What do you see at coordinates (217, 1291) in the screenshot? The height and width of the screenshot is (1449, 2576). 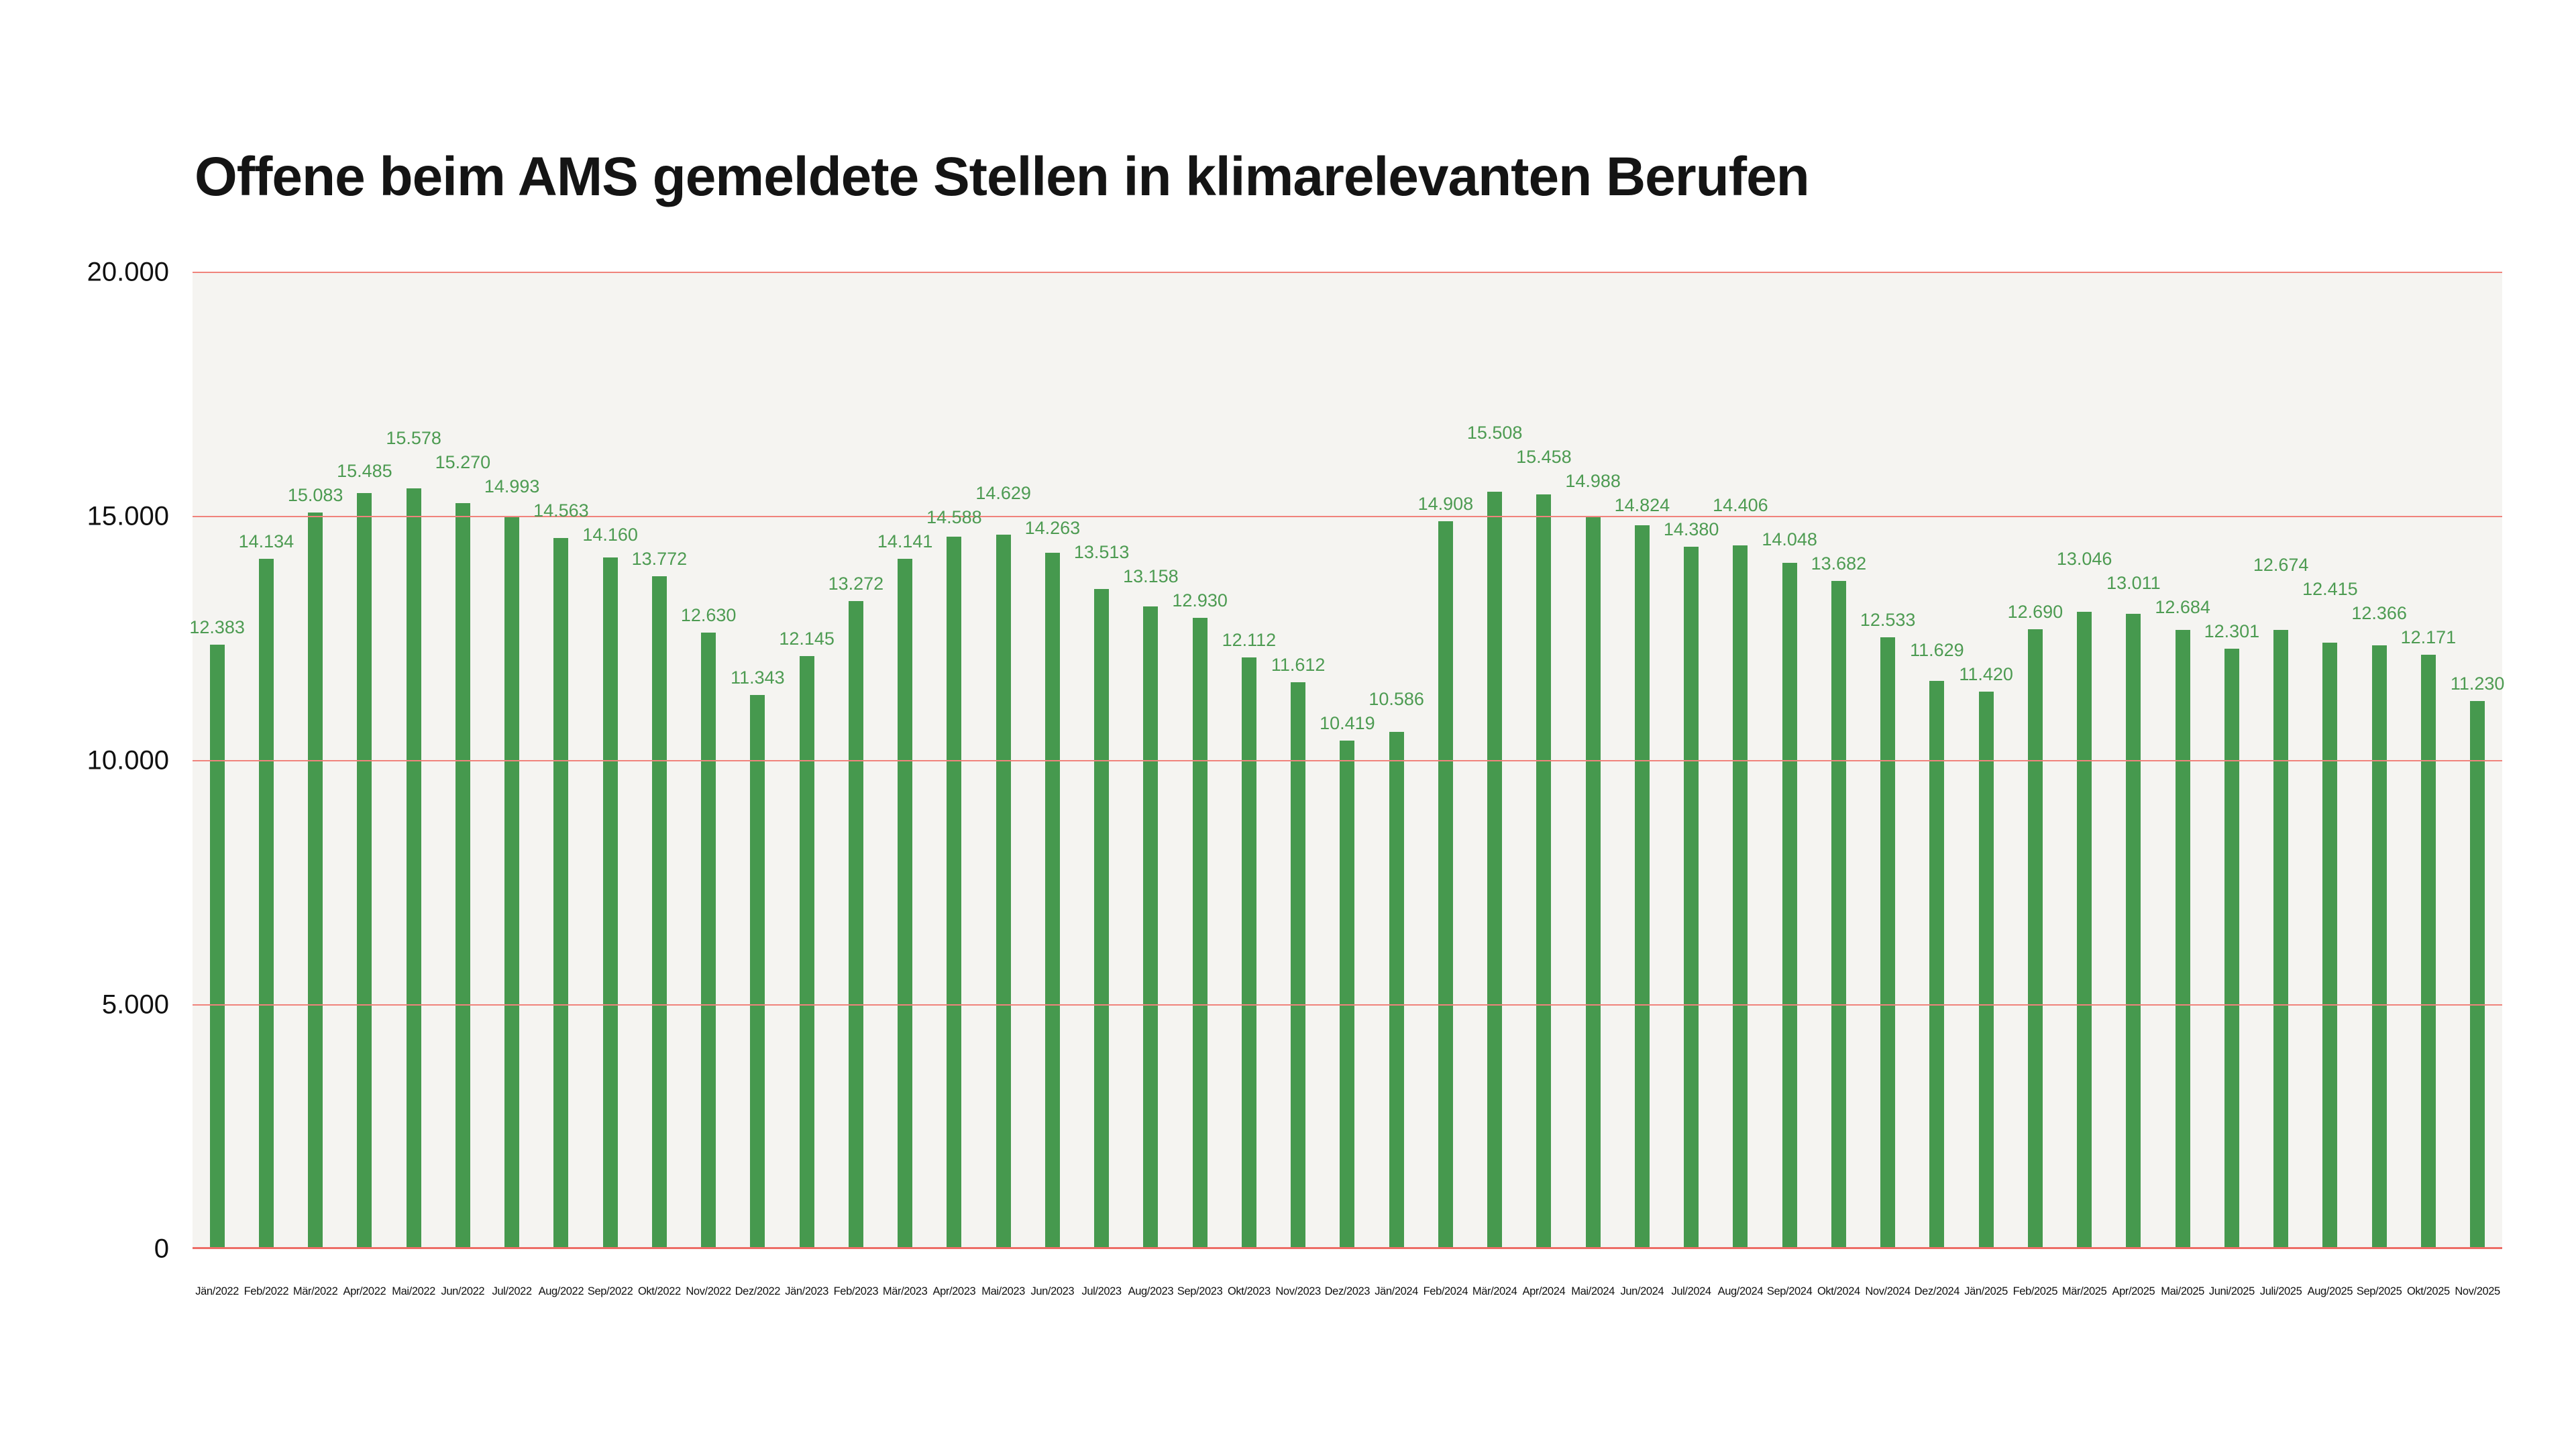 I see `x-axis-tick-label: Jän/2022` at bounding box center [217, 1291].